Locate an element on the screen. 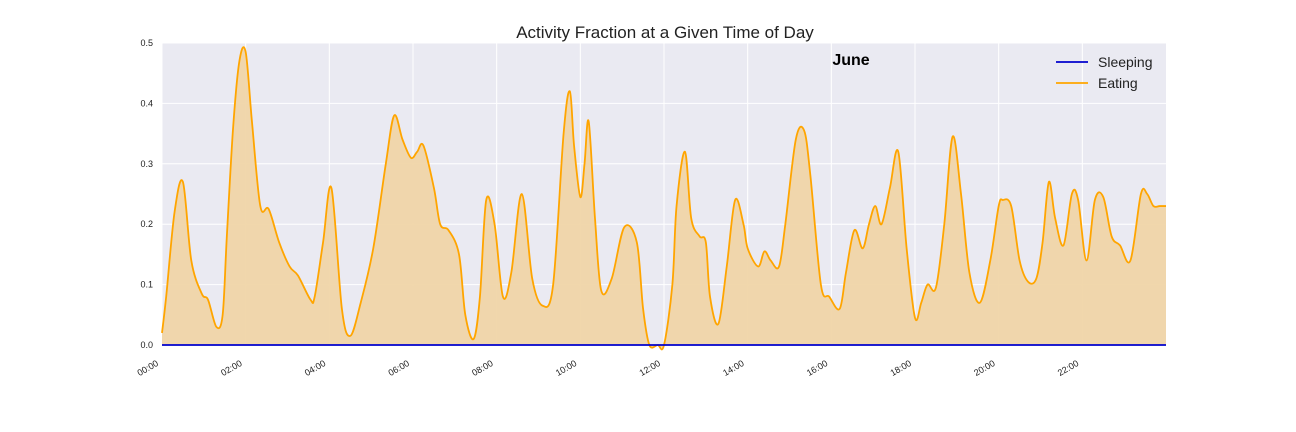  x-tick-label: 10:00 is located at coordinates (566, 368).